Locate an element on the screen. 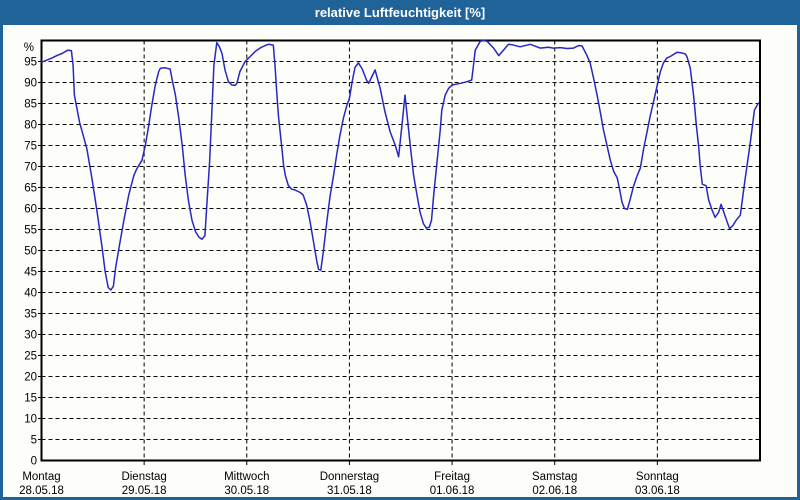 The width and height of the screenshot is (800, 500). x-date-label: 03.06.18 is located at coordinates (657, 491).